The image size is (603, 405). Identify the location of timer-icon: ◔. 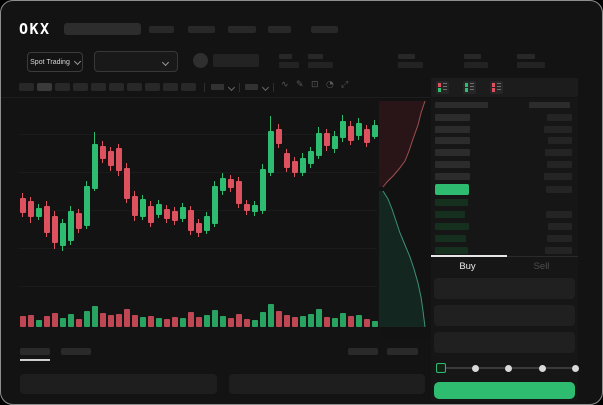
(330, 85).